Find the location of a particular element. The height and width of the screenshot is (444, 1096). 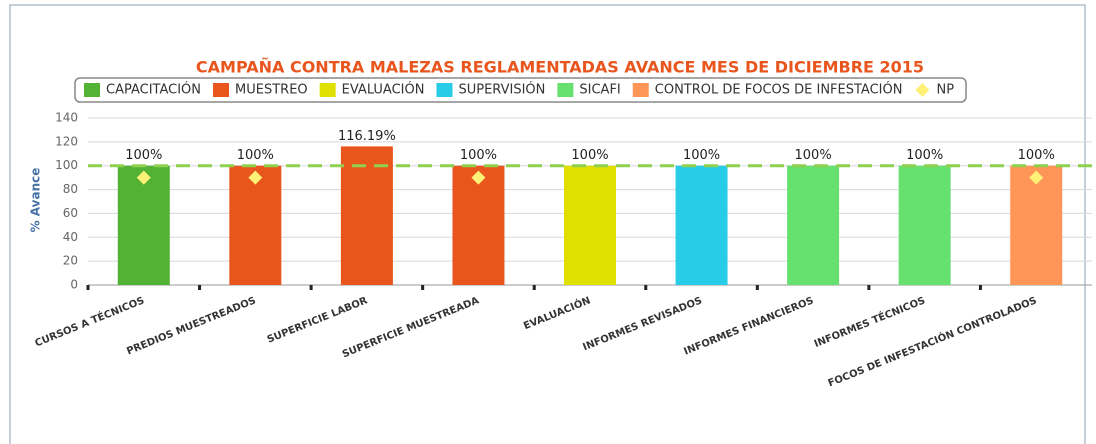

y-axis-label: % Avance is located at coordinates (36, 200).